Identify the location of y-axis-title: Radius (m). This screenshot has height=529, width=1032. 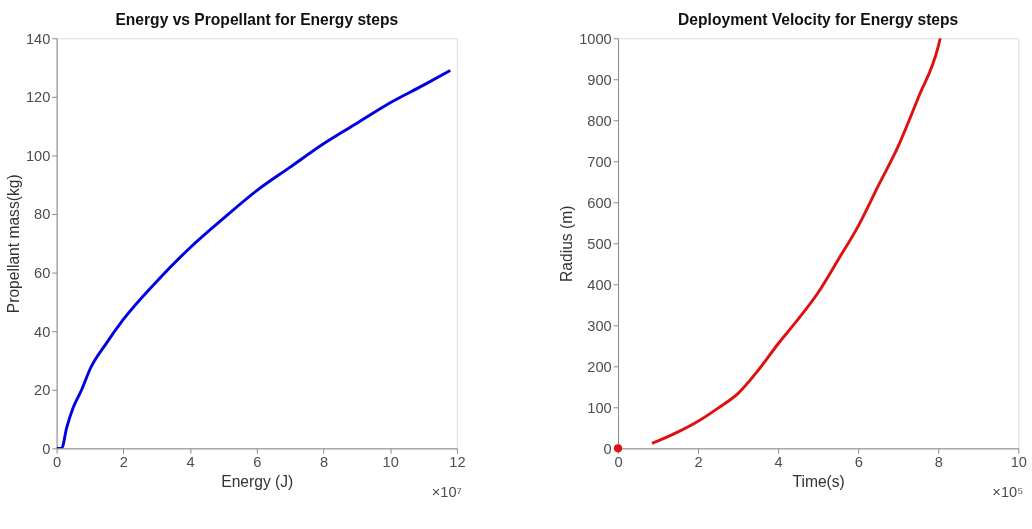
(567, 243).